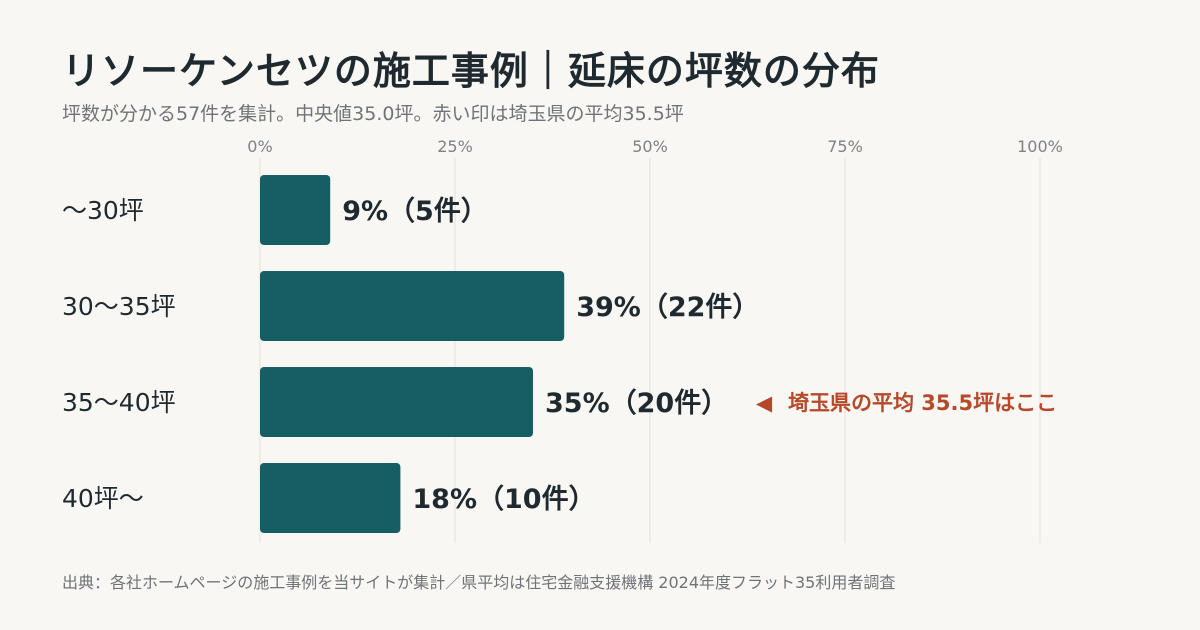 This screenshot has height=630, width=1200. Describe the element at coordinates (119, 402) in the screenshot. I see `category-label: 35〜40坪` at that location.